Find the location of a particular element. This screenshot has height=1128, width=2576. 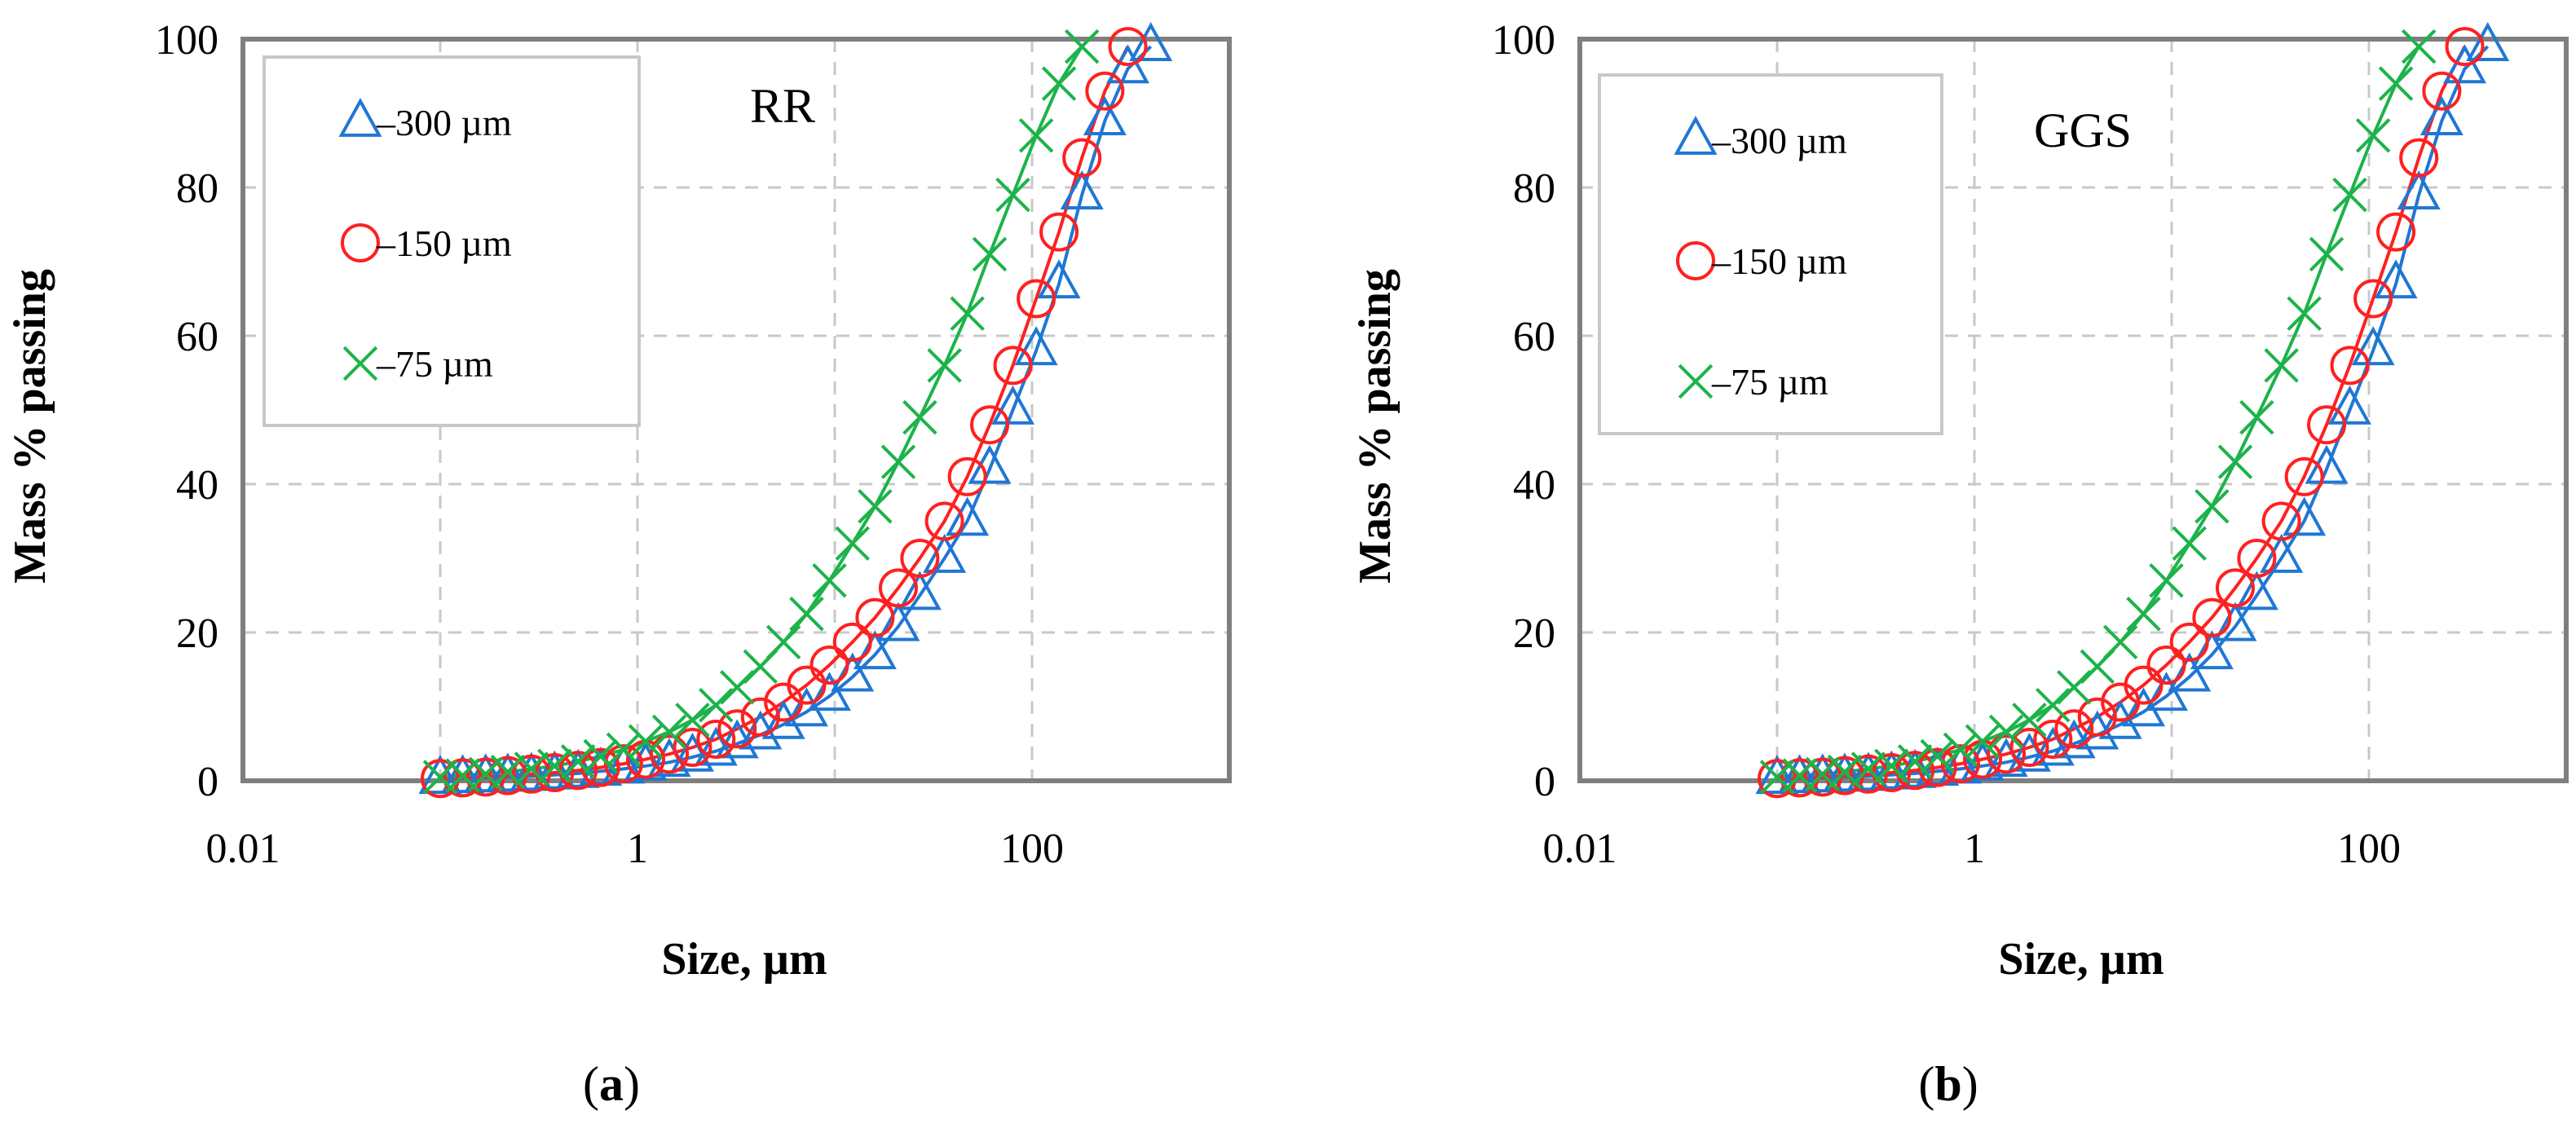

x-tick-label: 1 is located at coordinates (1974, 849).